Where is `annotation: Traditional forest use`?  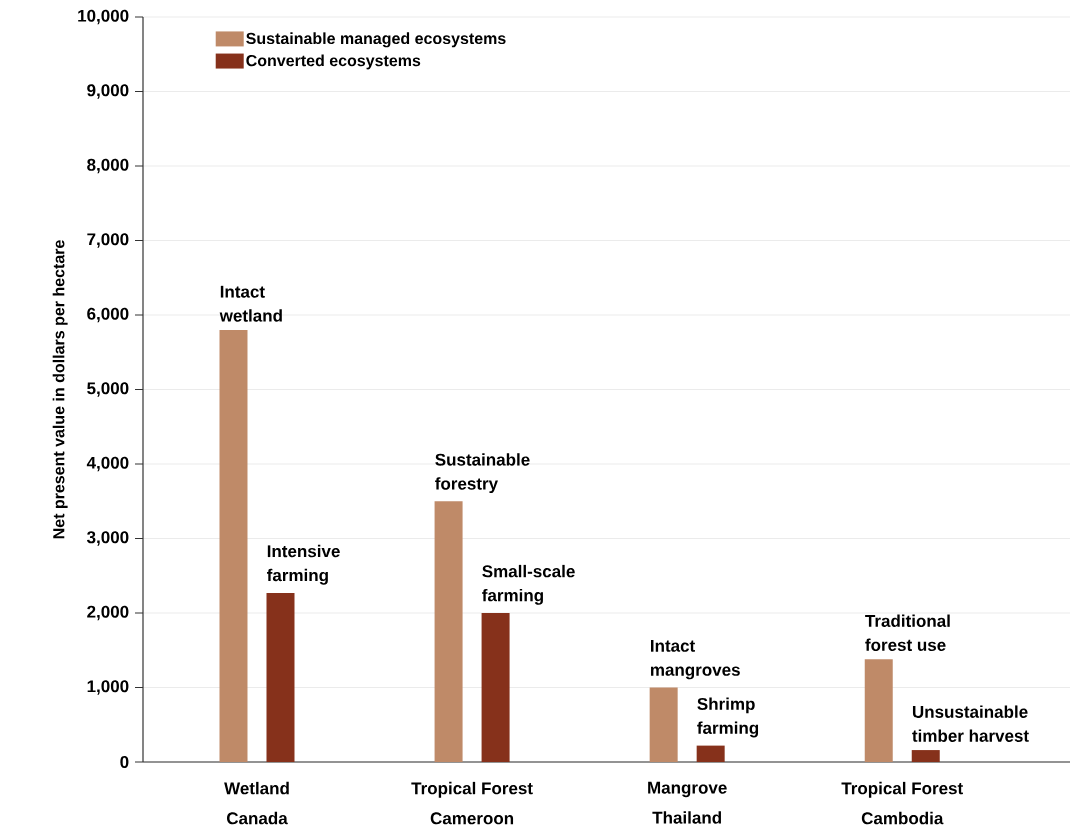
annotation: Traditional forest use is located at coordinates (907, 632).